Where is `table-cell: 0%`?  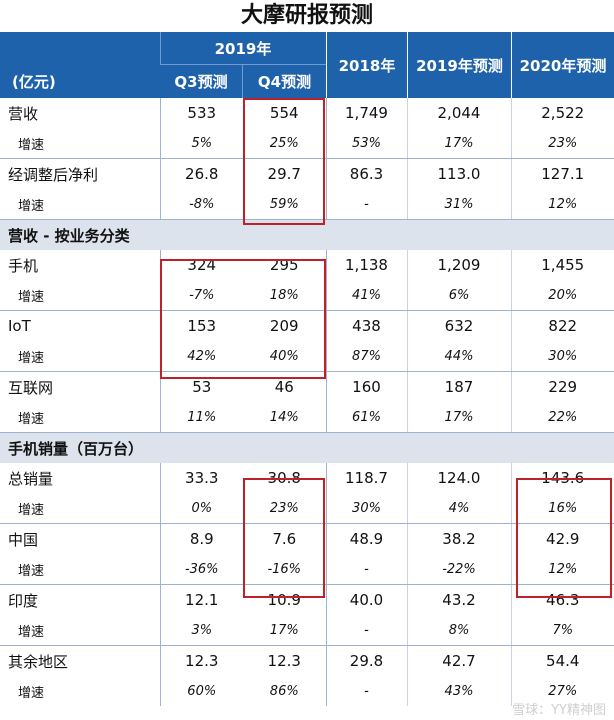 table-cell: 0% is located at coordinates (201, 508).